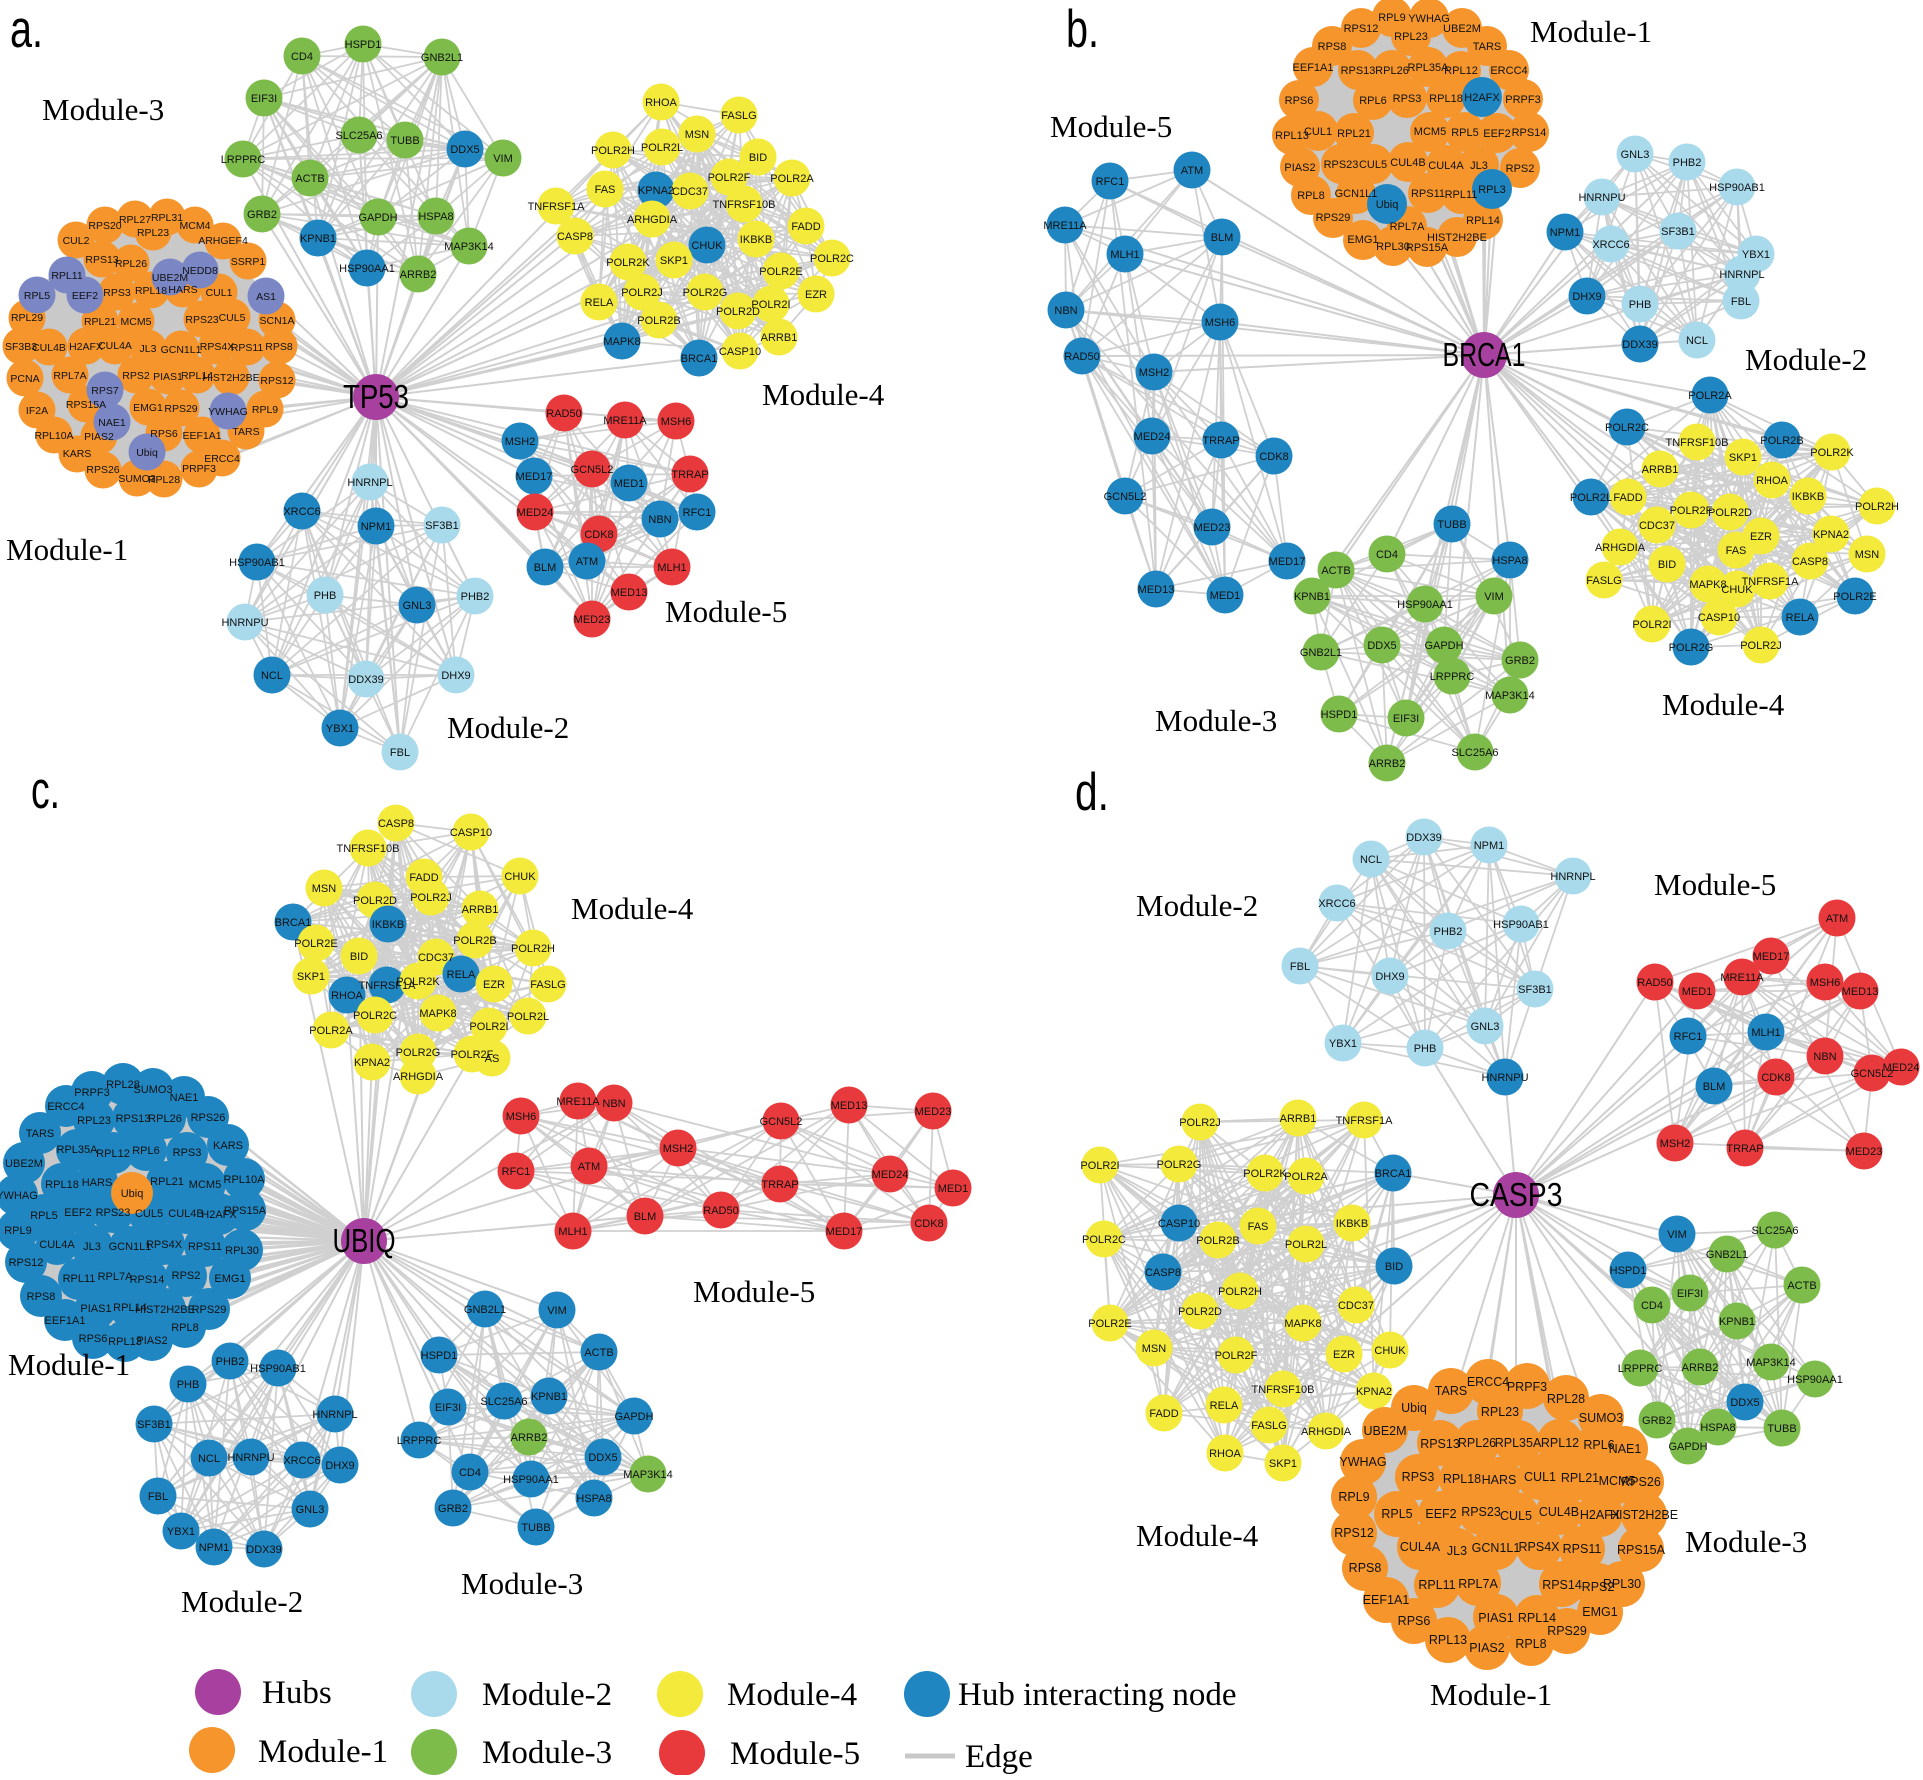  I want to click on svg-text: b., so click(1082, 29).